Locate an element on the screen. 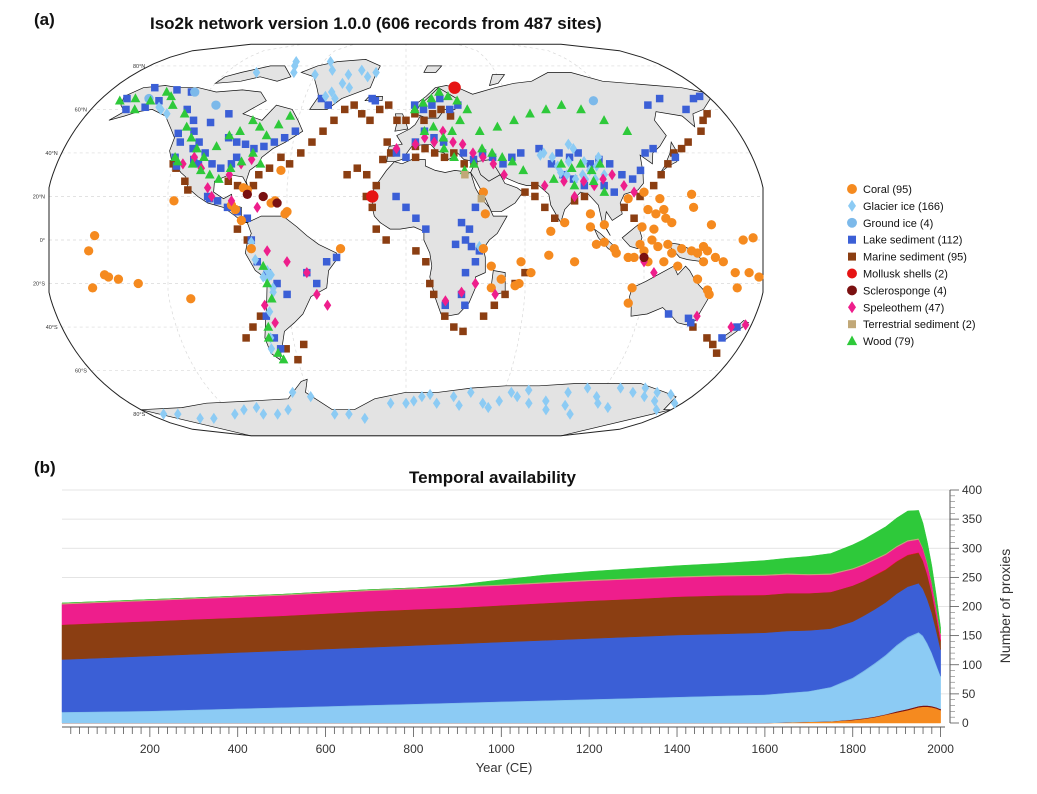 This screenshot has height=794, width=1037. area-mollusk-shells is located at coordinates (501, 596).